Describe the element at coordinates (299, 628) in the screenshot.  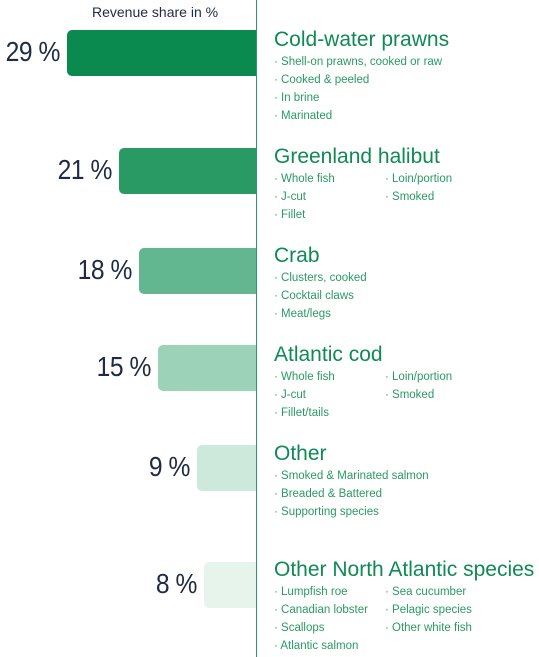
I see `list-item: · Scallops` at that location.